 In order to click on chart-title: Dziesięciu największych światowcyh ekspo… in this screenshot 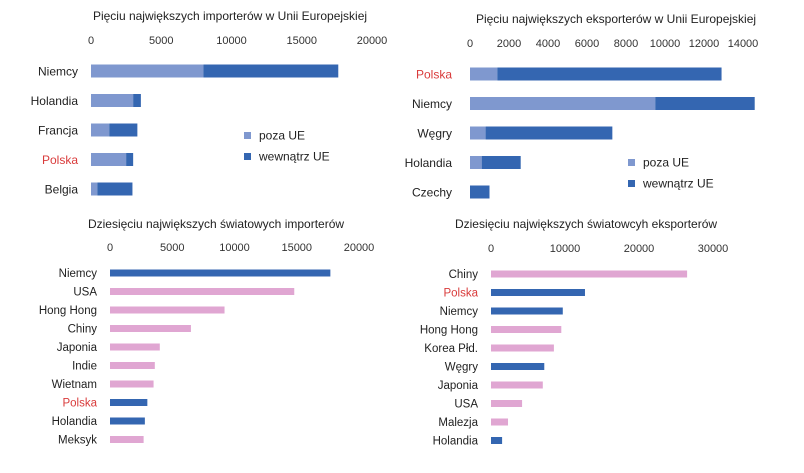, I will do `click(586, 224)`.